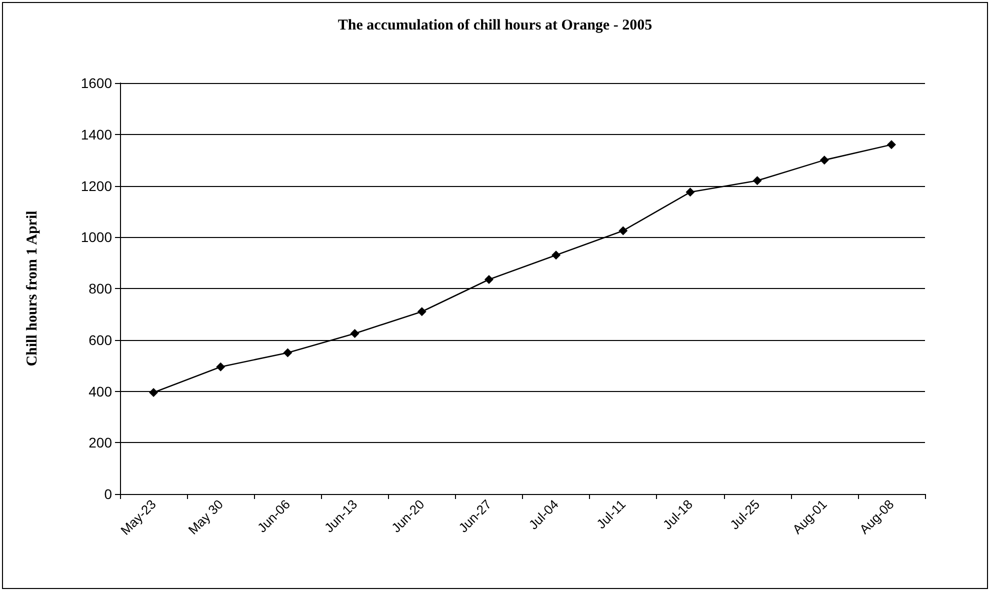 The width and height of the screenshot is (990, 591). Describe the element at coordinates (32, 288) in the screenshot. I see `y-axis-title: Chill hours from 1 April` at that location.